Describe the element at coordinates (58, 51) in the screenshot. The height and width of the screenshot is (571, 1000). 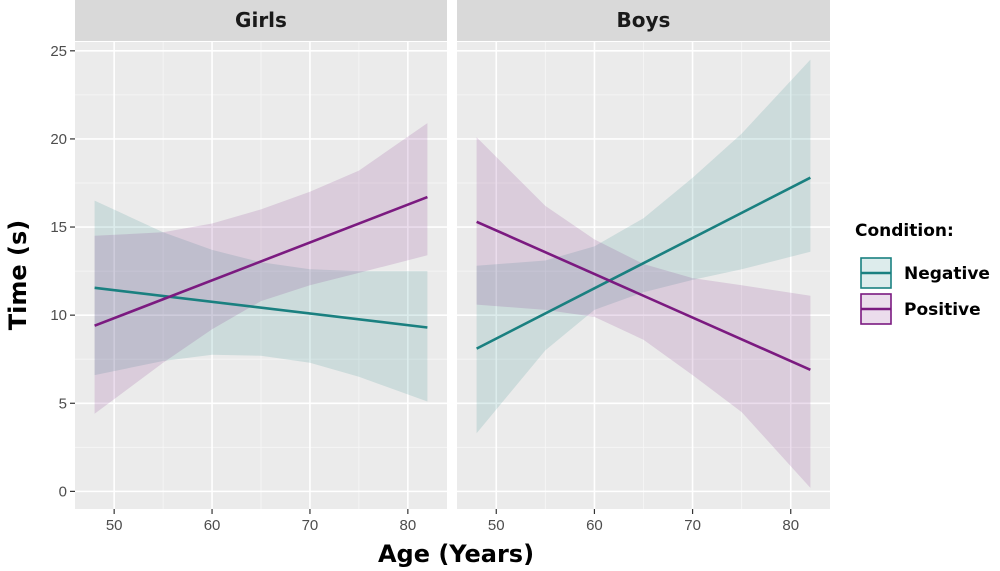
I see `y-tick-label: 25` at that location.